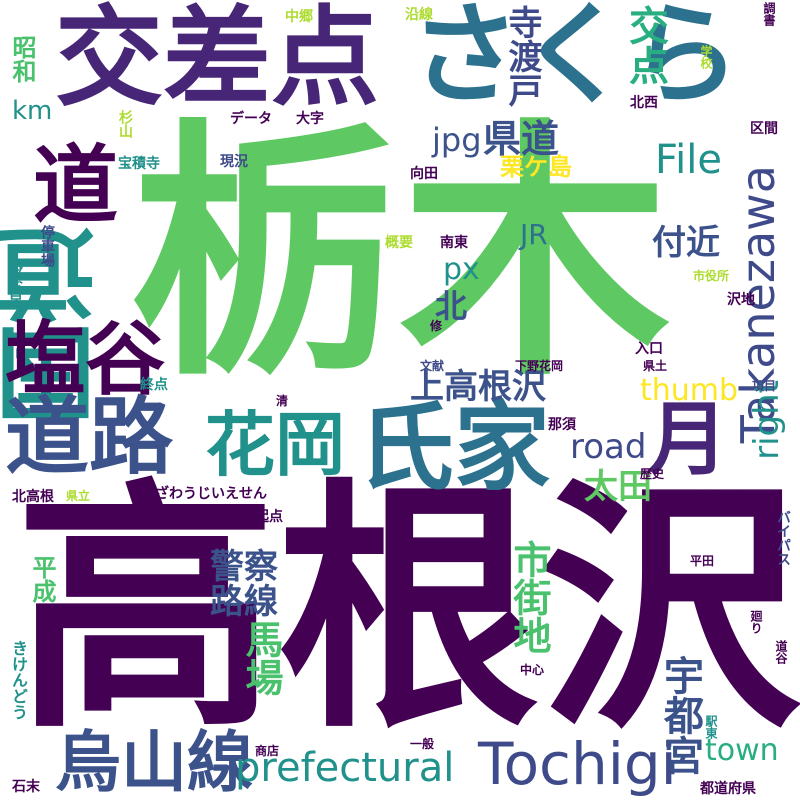 The height and width of the screenshot is (800, 800). What do you see at coordinates (454, 448) in the screenshot?
I see `word-shike: 氏家` at bounding box center [454, 448].